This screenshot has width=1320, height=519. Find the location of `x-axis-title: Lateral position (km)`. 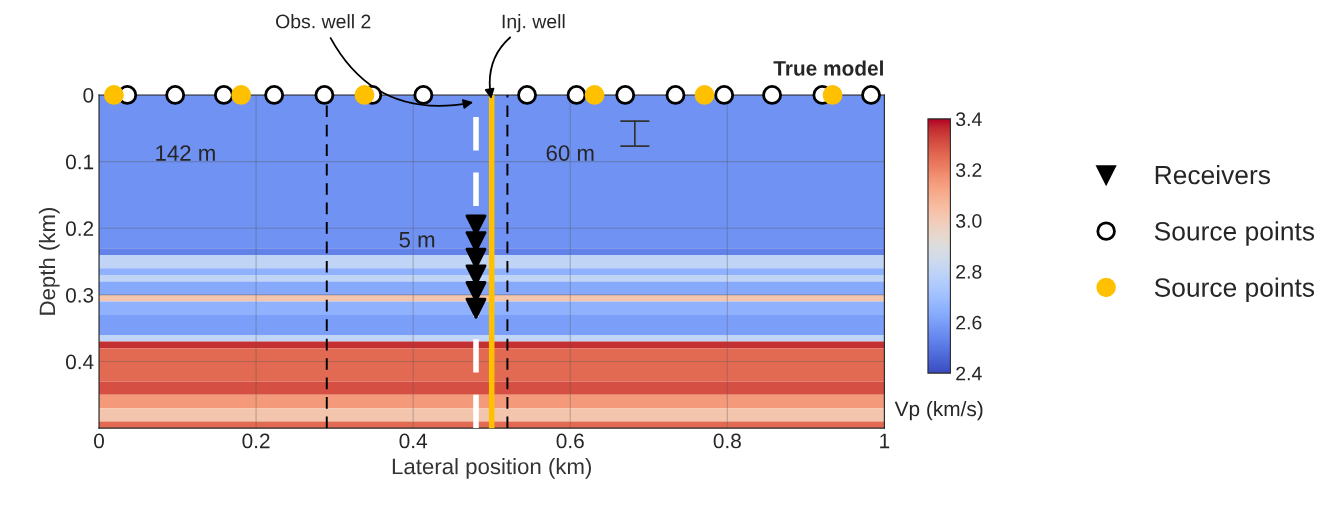

x-axis-title: Lateral position (km) is located at coordinates (491, 468).